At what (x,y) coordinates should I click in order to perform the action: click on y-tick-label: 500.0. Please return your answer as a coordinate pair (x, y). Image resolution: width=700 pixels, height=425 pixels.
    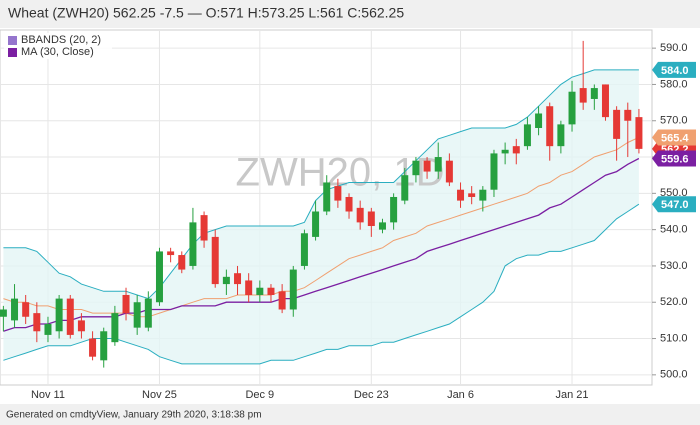
    Looking at the image, I should click on (674, 375).